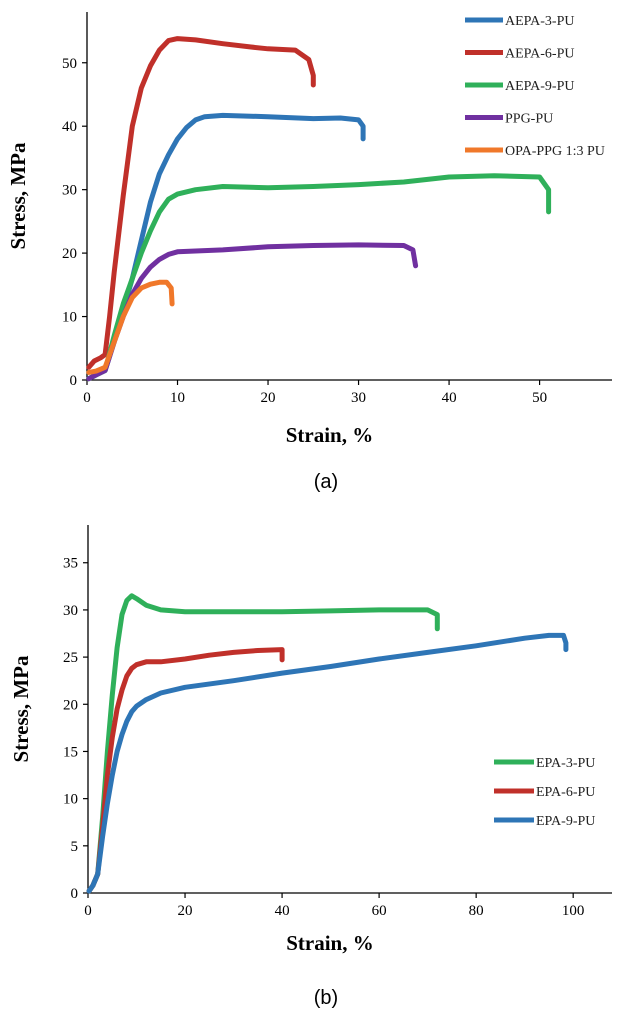 The height and width of the screenshot is (1015, 626). Describe the element at coordinates (69, 64) in the screenshot. I see `y-tick-label: 50` at that location.